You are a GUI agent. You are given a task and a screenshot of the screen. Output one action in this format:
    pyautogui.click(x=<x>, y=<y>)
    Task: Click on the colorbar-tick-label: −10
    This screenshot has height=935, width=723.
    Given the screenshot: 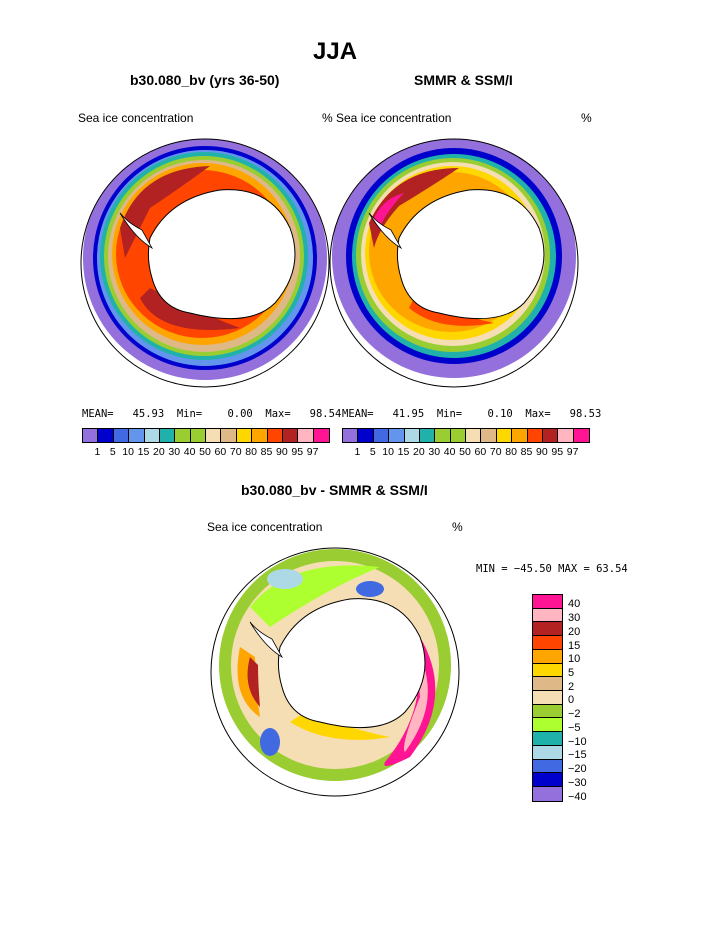 What is the action you would take?
    pyautogui.click(x=577, y=741)
    